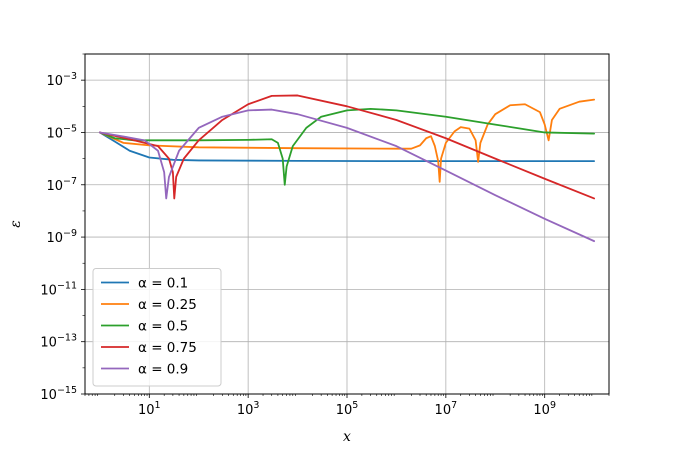 Image resolution: width=677 pixels, height=452 pixels. I want to click on legend-label-1: α = 0.25, so click(167, 305).